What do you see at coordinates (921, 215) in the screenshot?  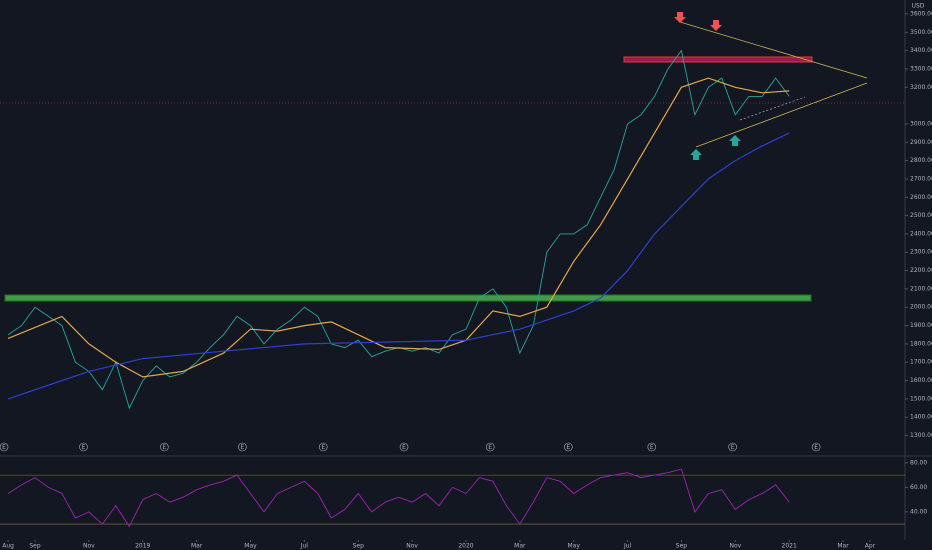 I see `y-tick-label: 2500.00` at bounding box center [921, 215].